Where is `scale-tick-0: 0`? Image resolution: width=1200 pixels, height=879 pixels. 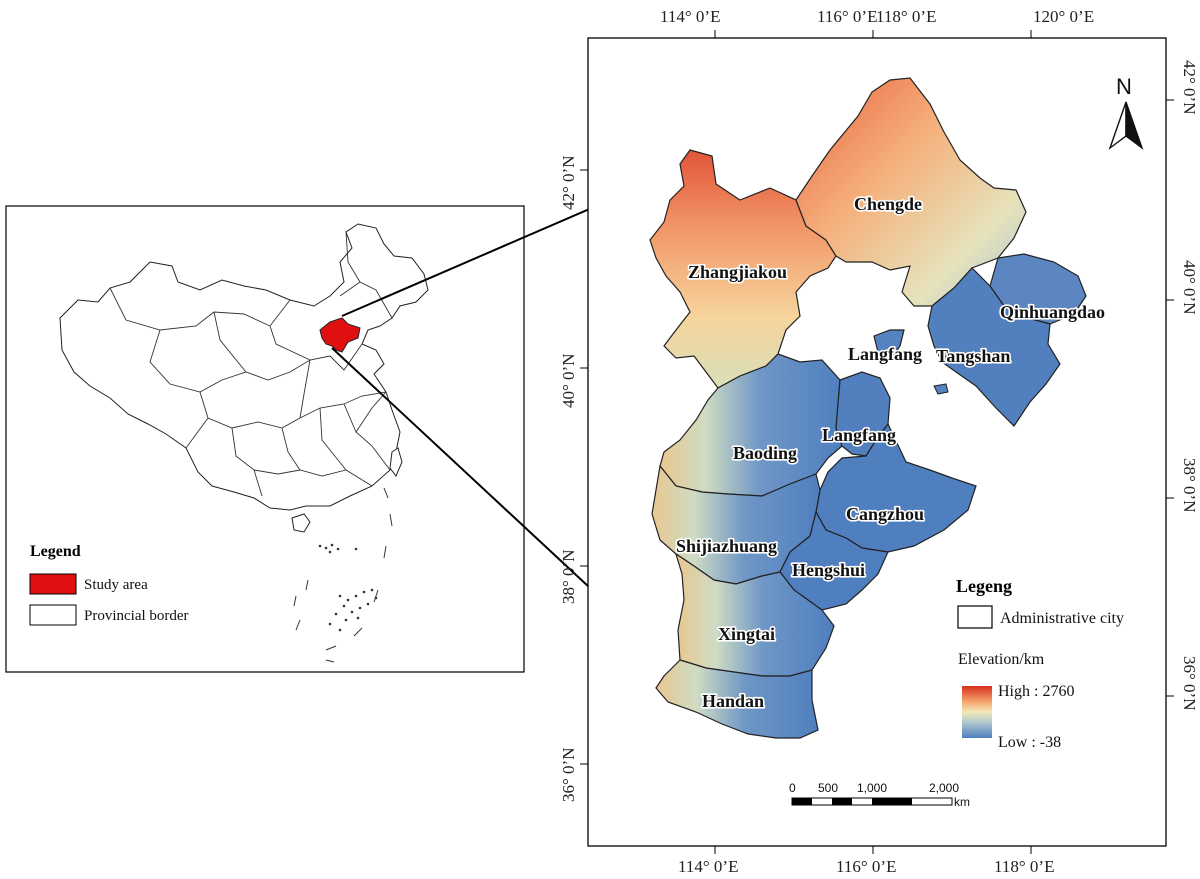 scale-tick-0: 0 is located at coordinates (792, 788).